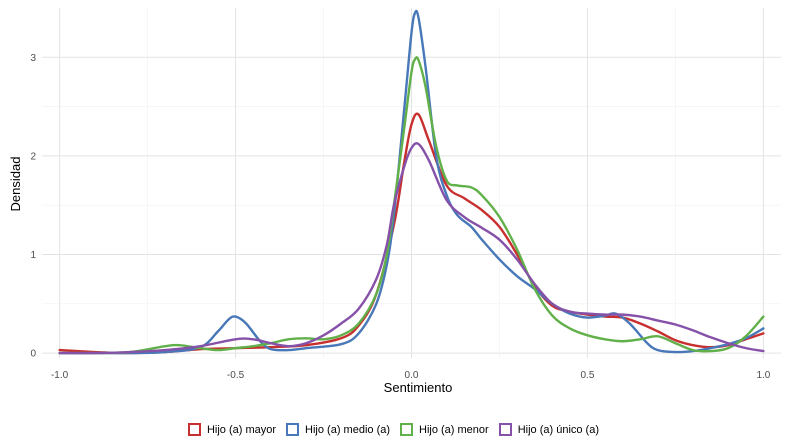  What do you see at coordinates (241, 429) in the screenshot?
I see `legend-label: Hijo (a) mayor` at bounding box center [241, 429].